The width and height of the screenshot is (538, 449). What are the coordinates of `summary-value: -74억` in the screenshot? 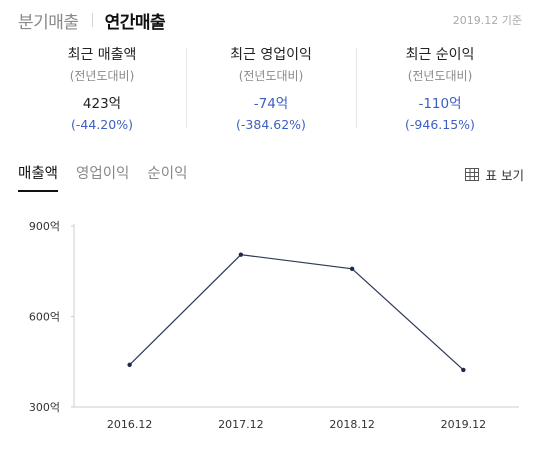 It's located at (271, 104).